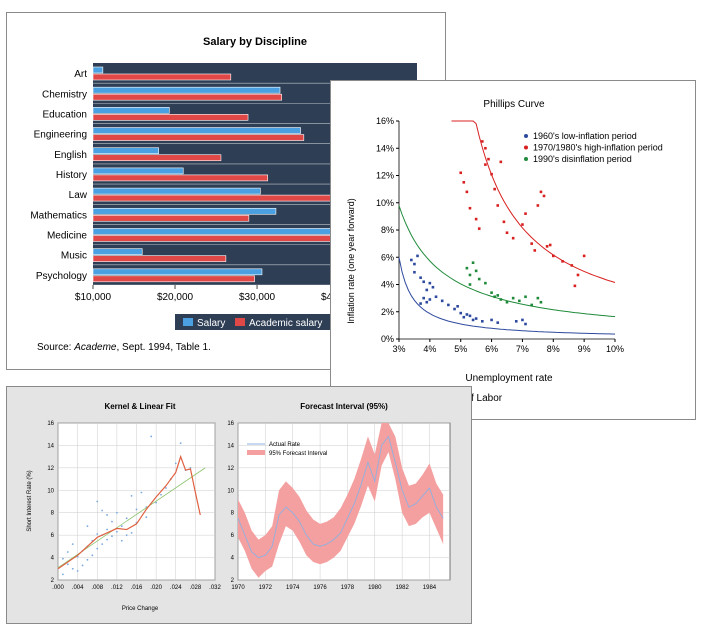  What do you see at coordinates (266, 588) in the screenshot?
I see `forecast-x-tick-label: 1972` at bounding box center [266, 588].